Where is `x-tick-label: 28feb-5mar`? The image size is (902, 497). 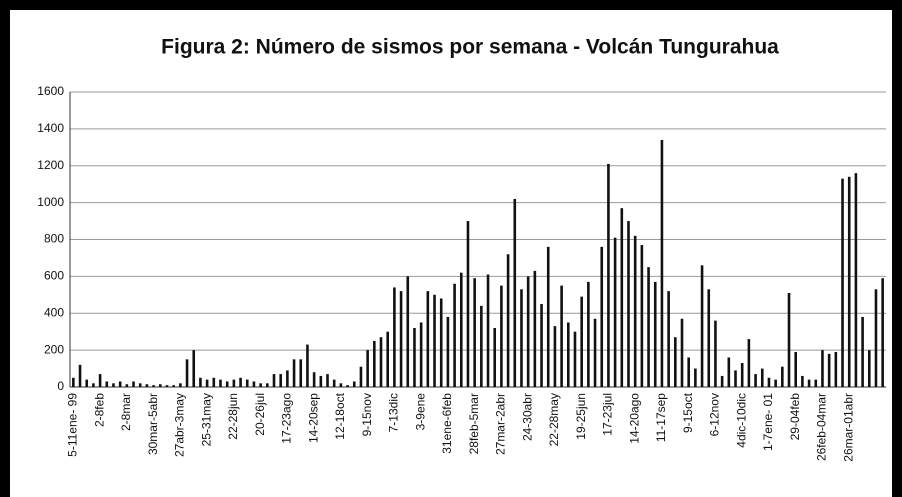 x-tick-label: 28feb-5mar is located at coordinates (474, 423).